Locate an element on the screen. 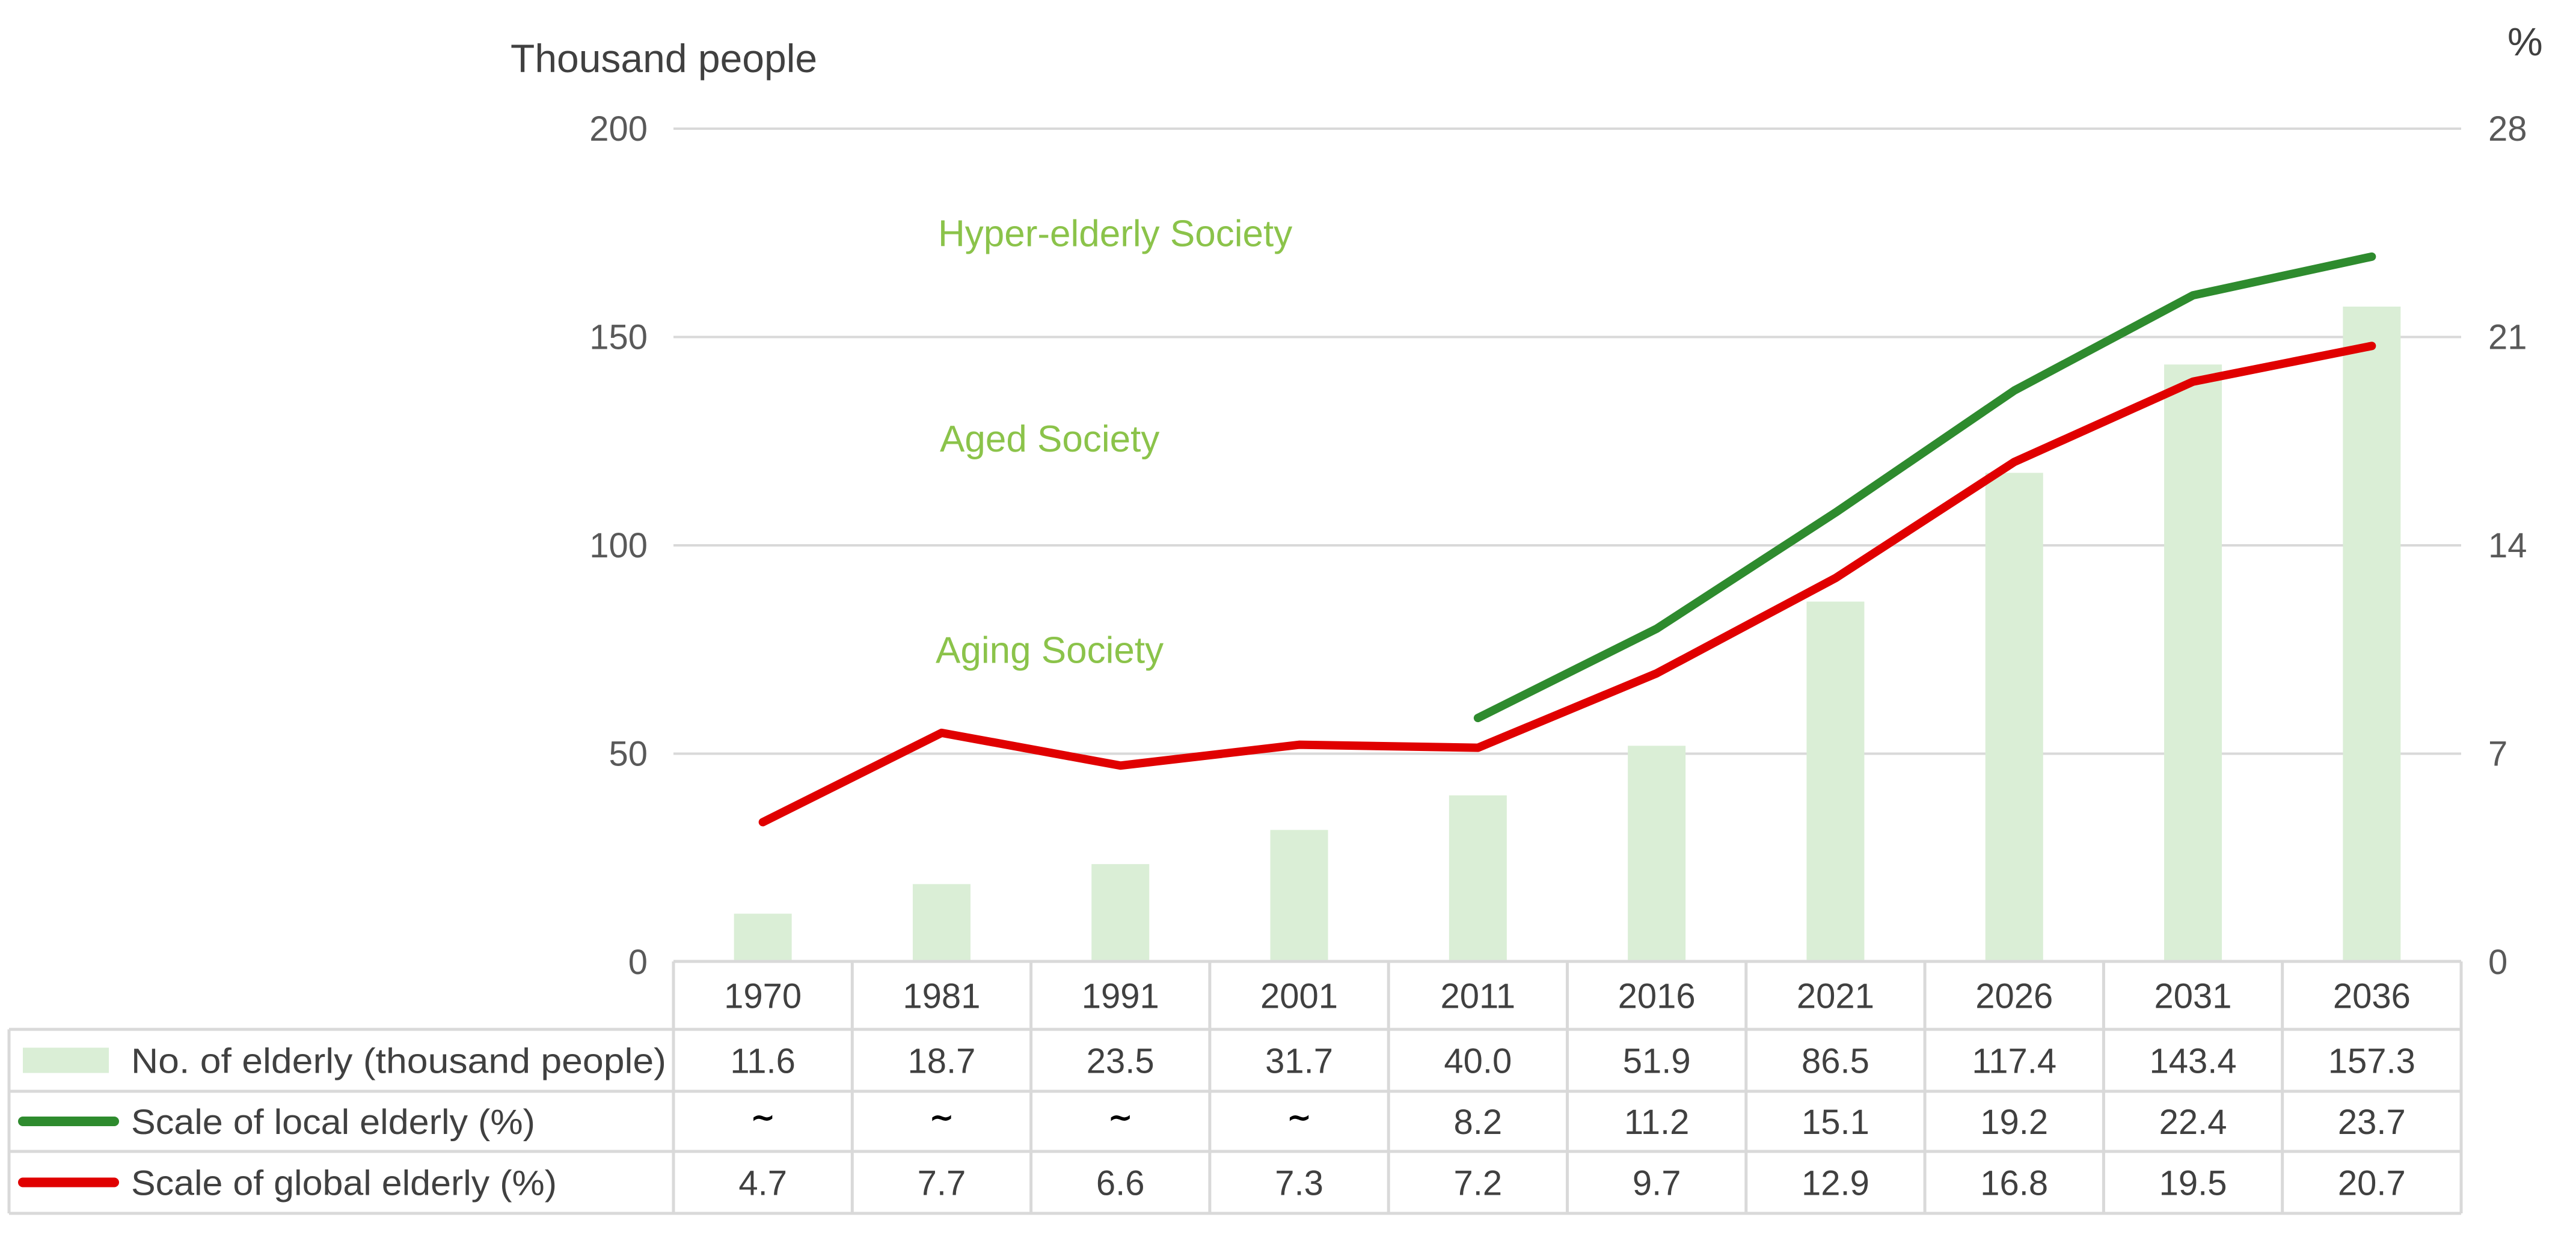  table-cell: 31.7 is located at coordinates (1299, 1061).